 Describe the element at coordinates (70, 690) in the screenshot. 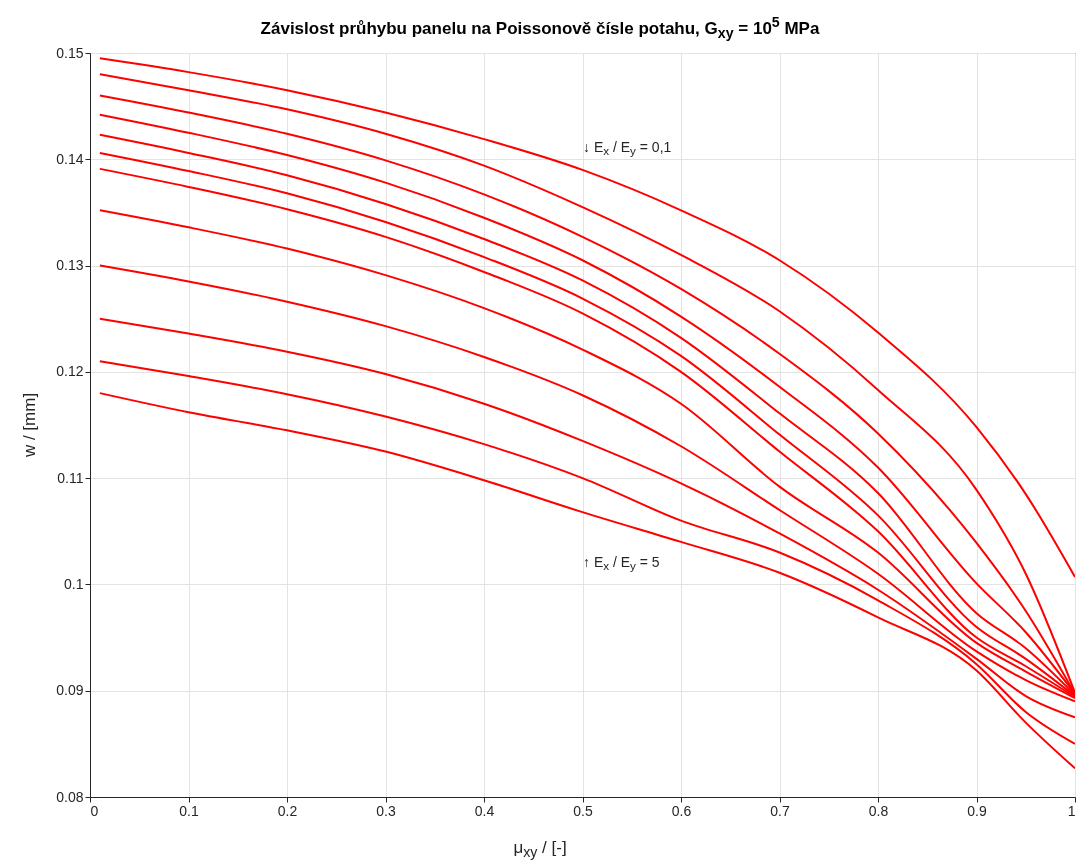

I see `y-tick-label: 0.09` at that location.